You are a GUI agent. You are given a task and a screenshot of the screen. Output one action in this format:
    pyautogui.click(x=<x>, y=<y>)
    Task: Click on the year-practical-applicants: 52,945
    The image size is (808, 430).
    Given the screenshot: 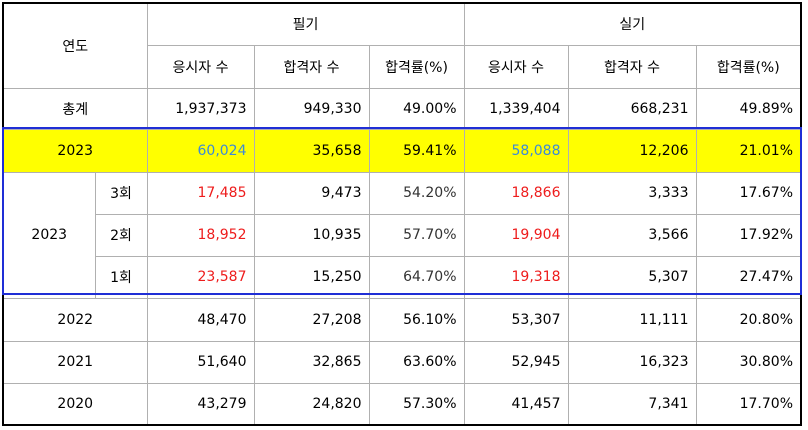 What is the action you would take?
    pyautogui.click(x=516, y=362)
    